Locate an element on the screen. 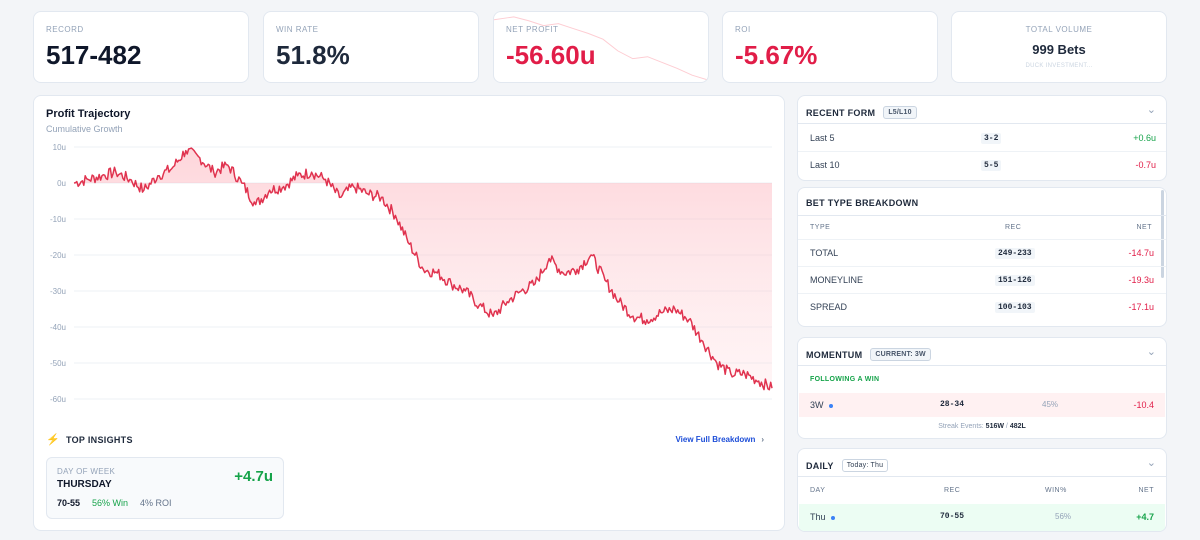 This screenshot has height=540, width=1200. row-label: Last 5 is located at coordinates (822, 138).